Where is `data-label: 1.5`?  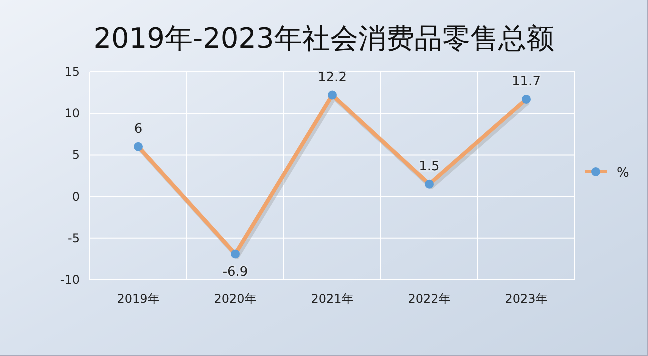
data-label: 1.5 is located at coordinates (429, 166).